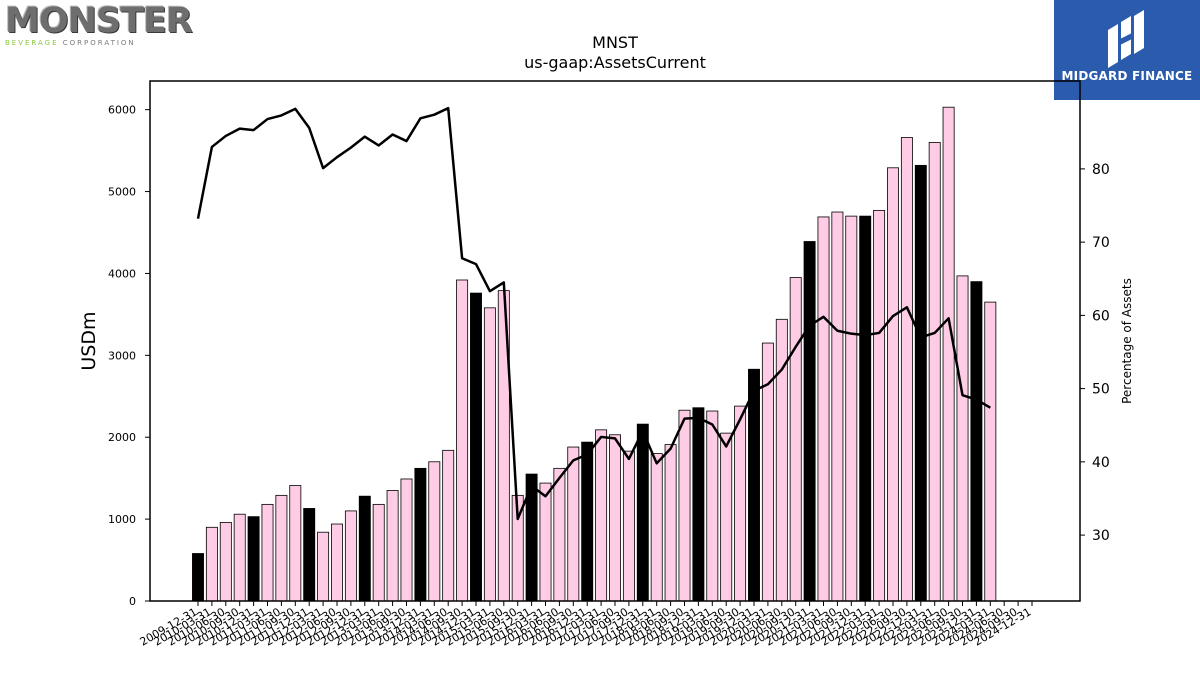 The image size is (1200, 675). What do you see at coordinates (1101, 390) in the screenshot?
I see `y2-tick-label: 50` at bounding box center [1101, 390].